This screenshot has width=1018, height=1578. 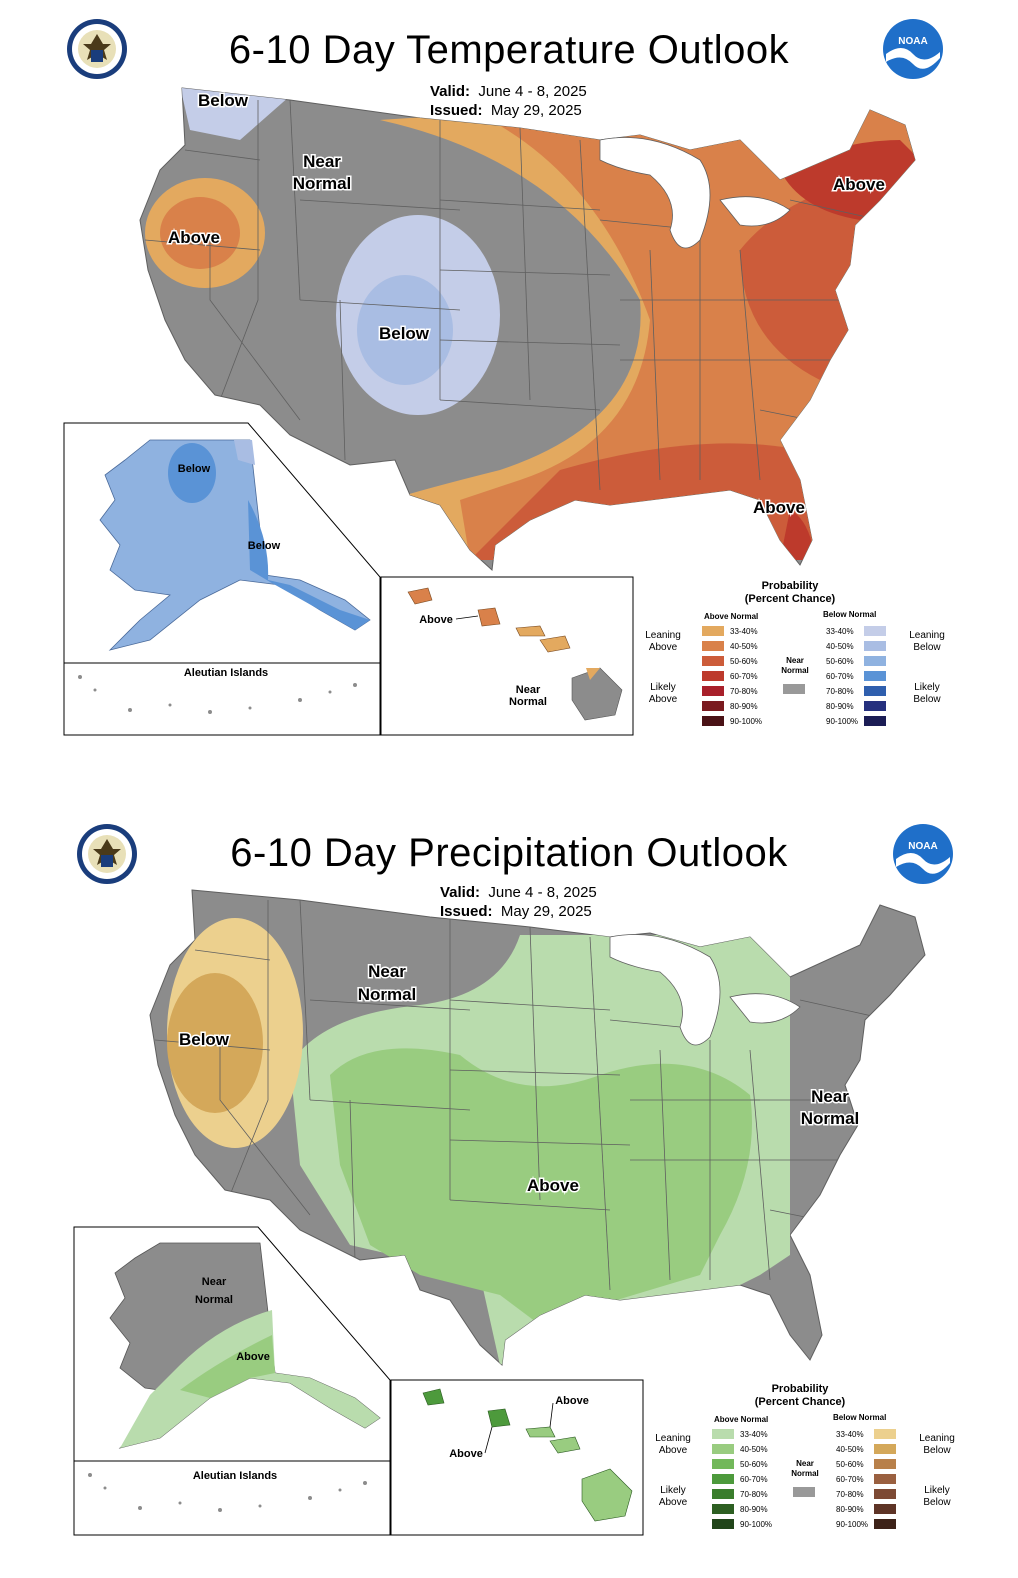 I want to click on page-title: 6-10 Day Temperature Outlook, so click(x=509, y=50).